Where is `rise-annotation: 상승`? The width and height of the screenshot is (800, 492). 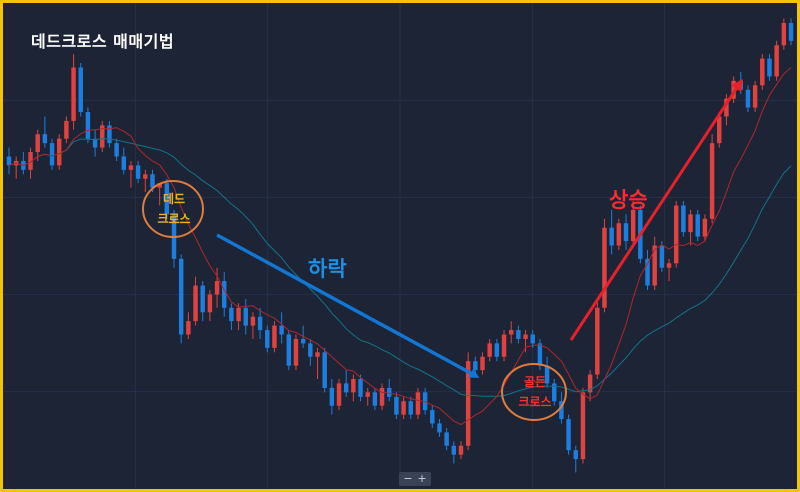
rise-annotation: 상승 is located at coordinates (628, 200).